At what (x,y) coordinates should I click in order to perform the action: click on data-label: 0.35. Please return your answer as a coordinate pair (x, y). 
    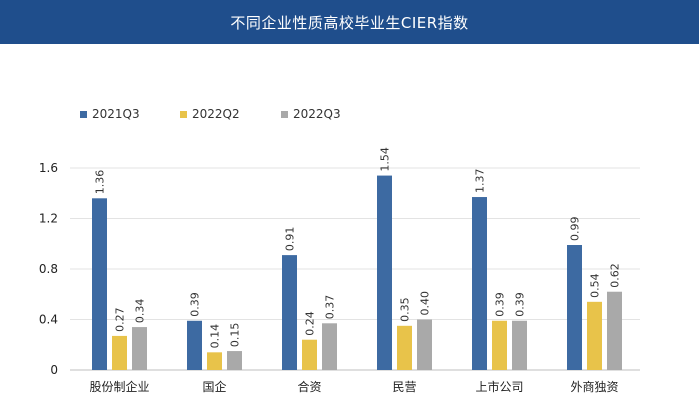
    Looking at the image, I should click on (405, 309).